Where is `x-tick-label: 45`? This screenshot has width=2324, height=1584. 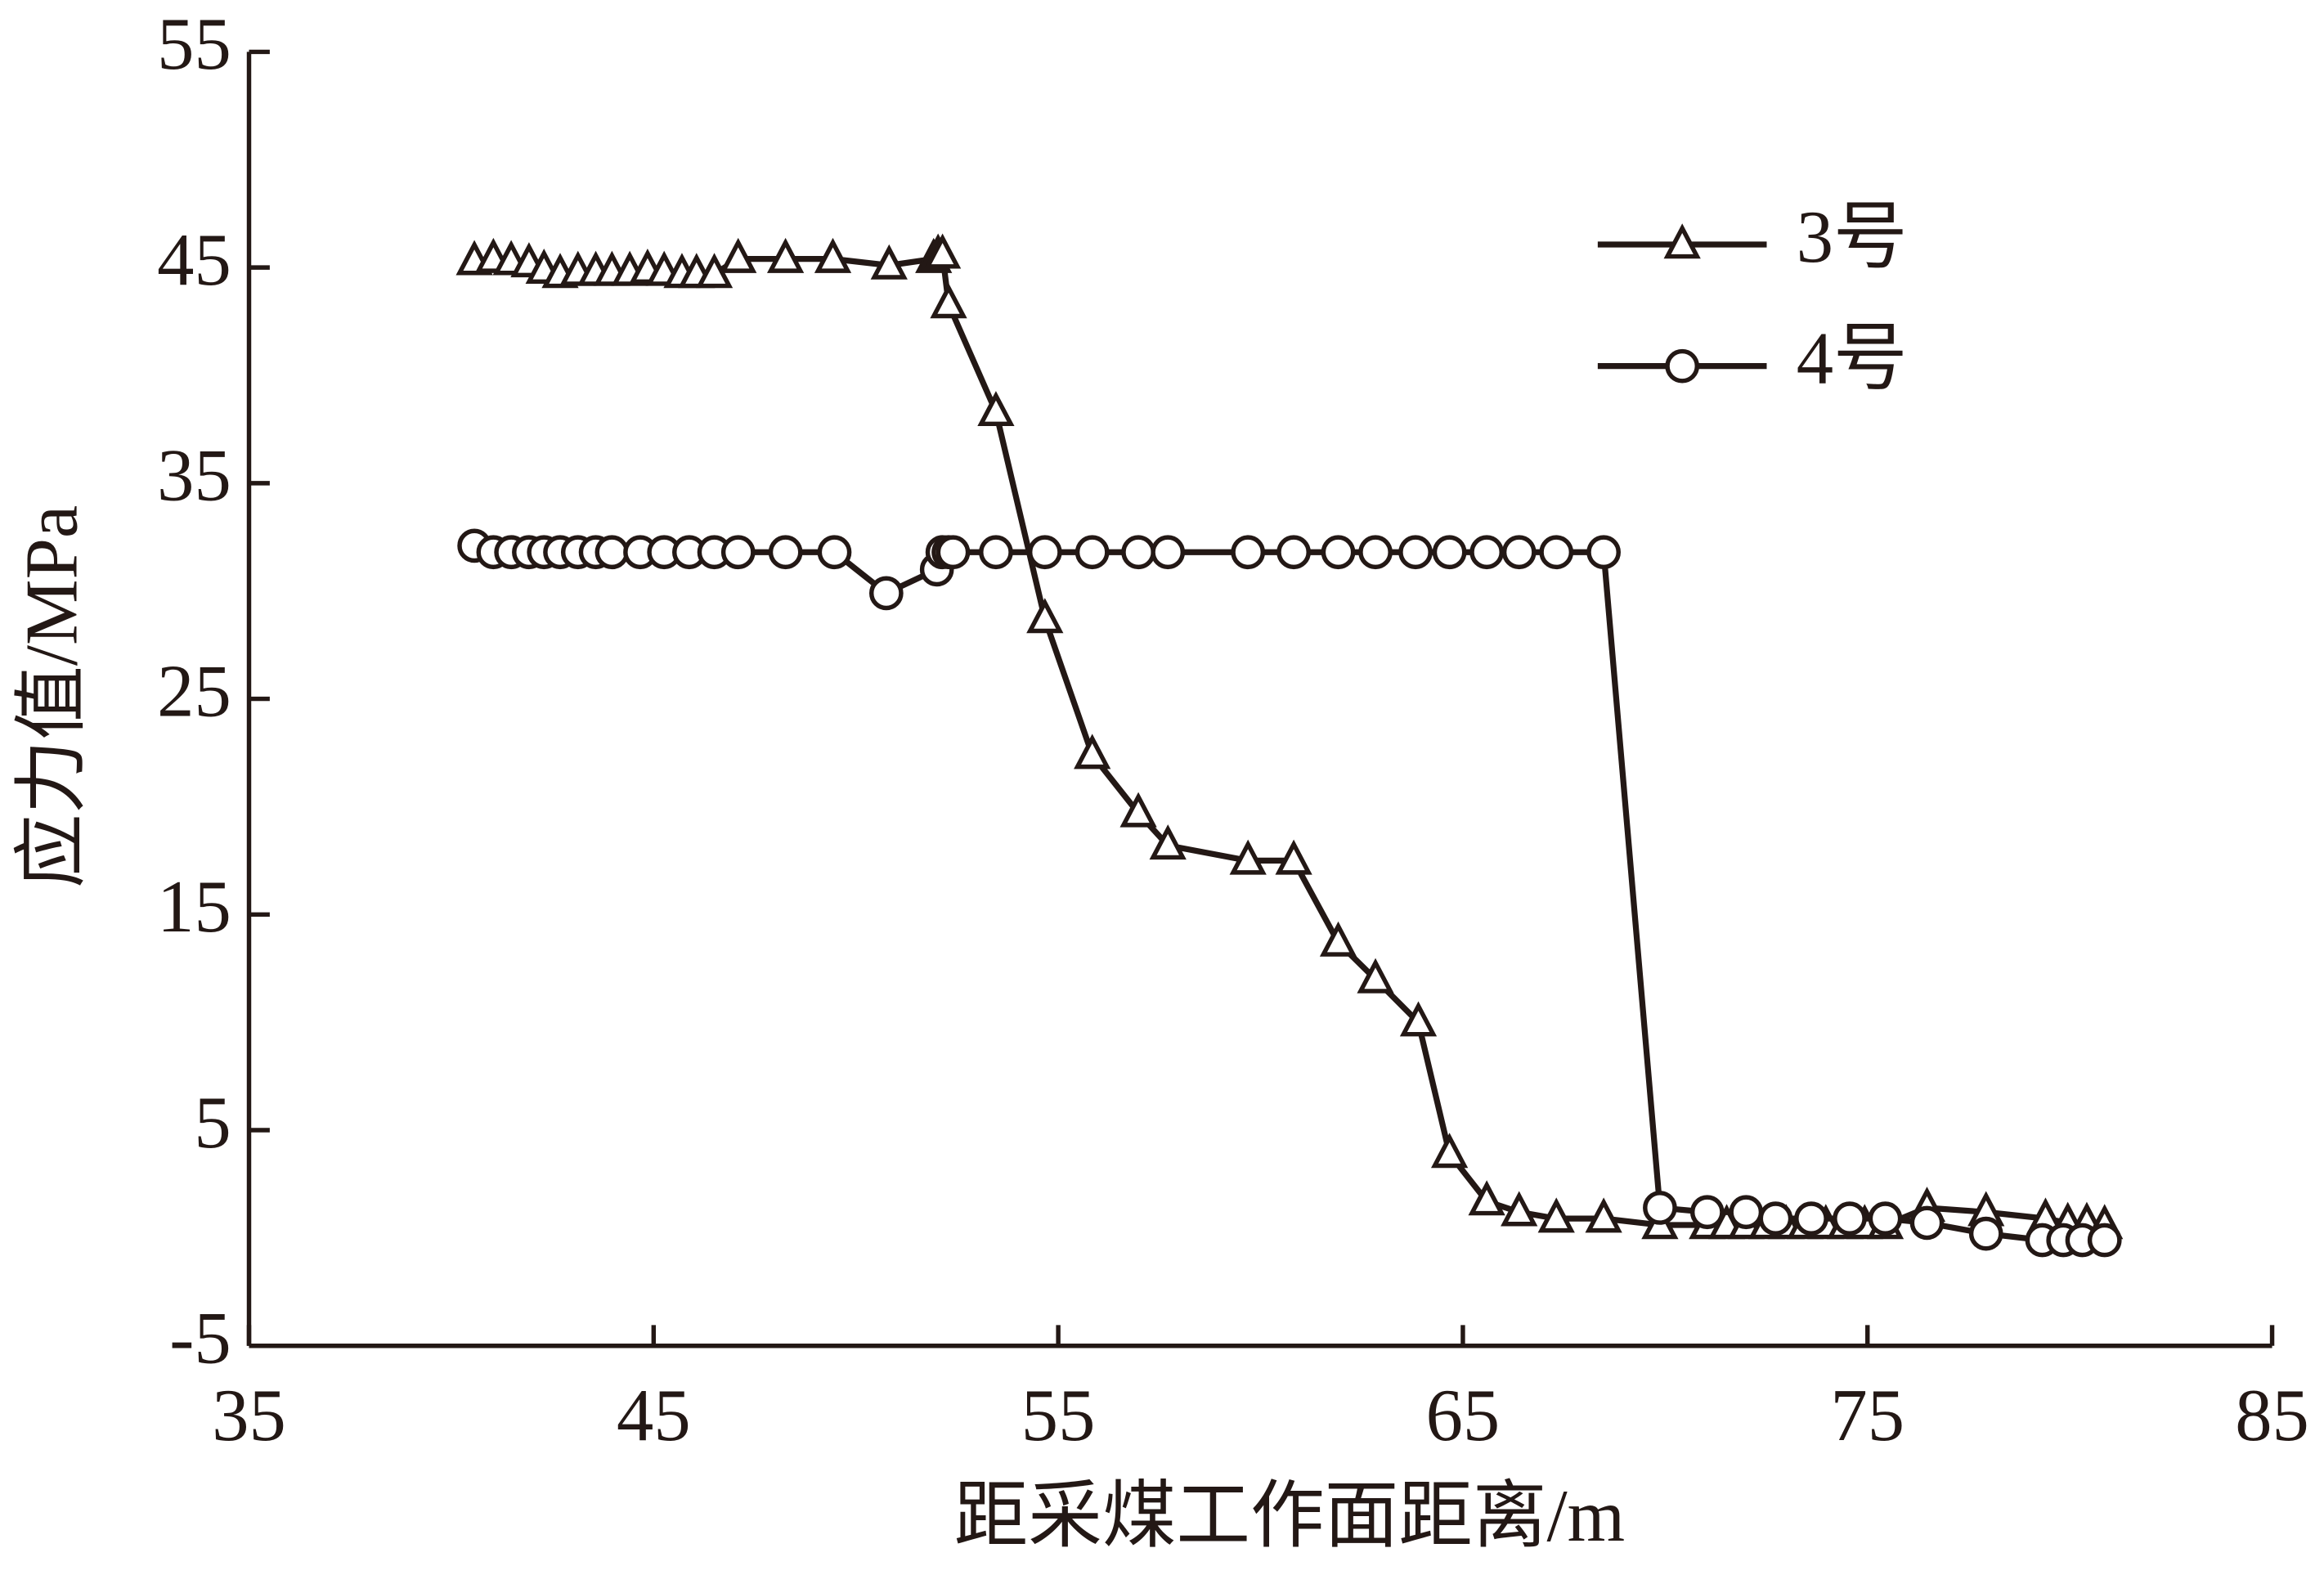
x-tick-label: 45 is located at coordinates (654, 1415).